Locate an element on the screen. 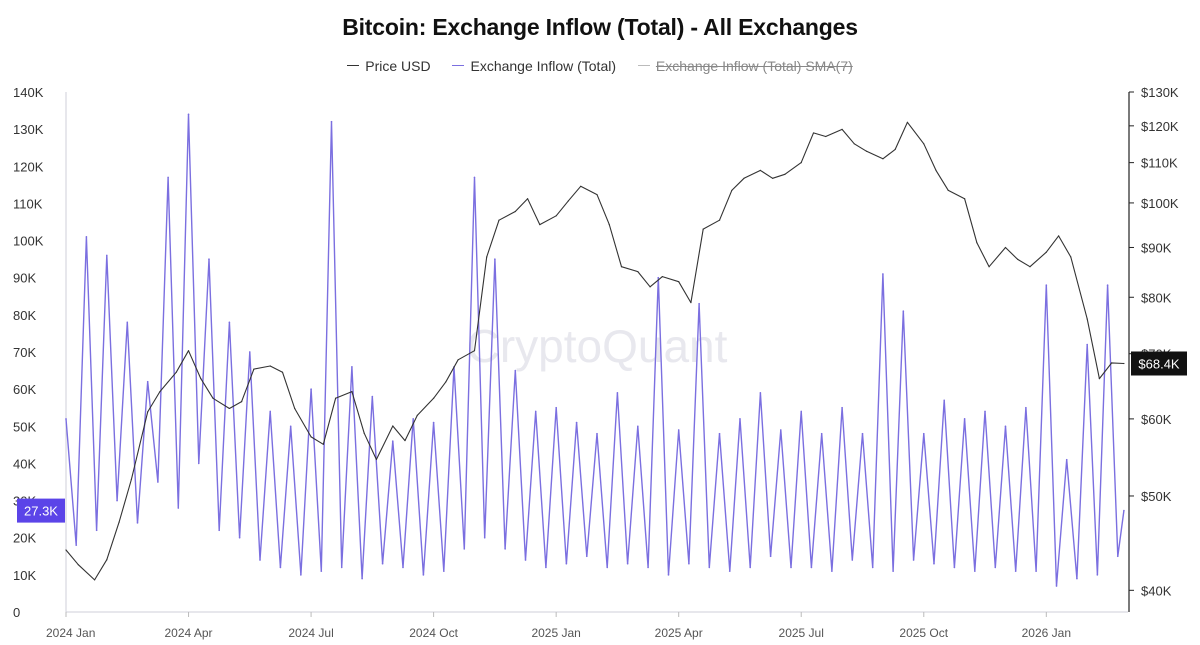 The height and width of the screenshot is (645, 1200). left-tick-label: 100K is located at coordinates (28, 241).